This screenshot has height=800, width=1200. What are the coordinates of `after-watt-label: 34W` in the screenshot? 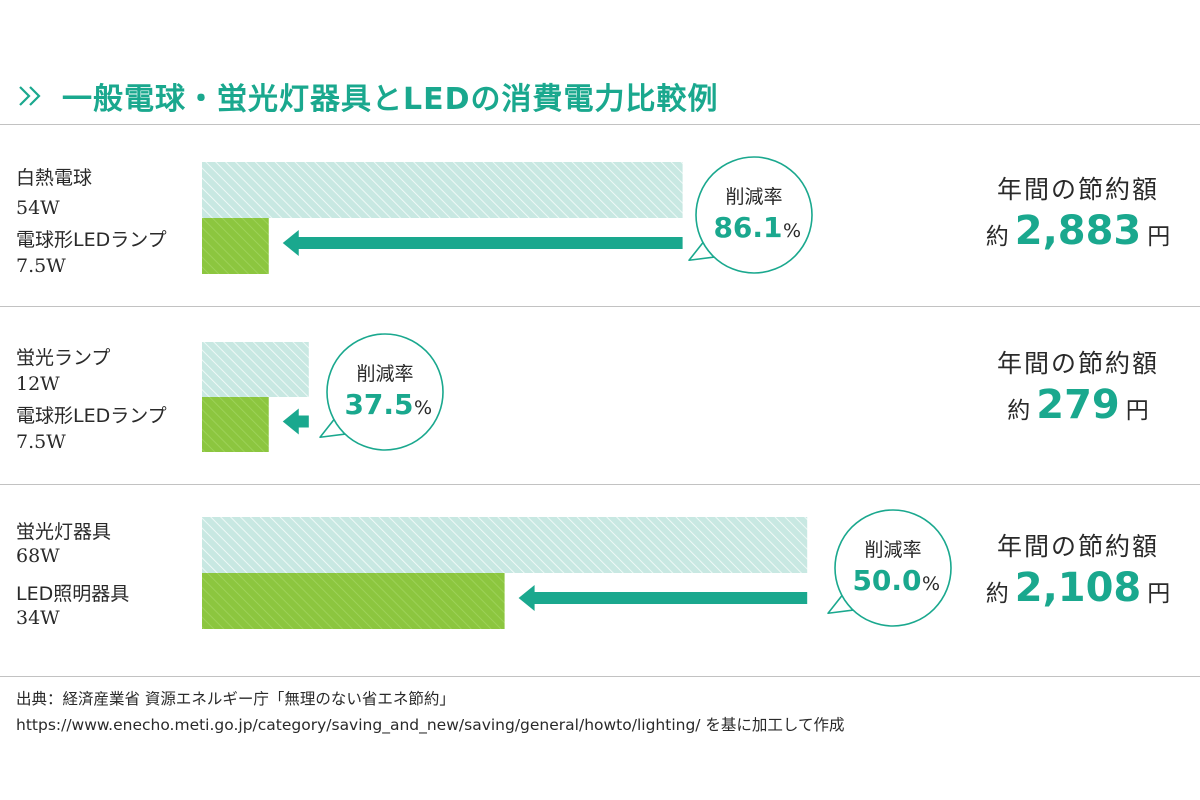 It's located at (38, 618).